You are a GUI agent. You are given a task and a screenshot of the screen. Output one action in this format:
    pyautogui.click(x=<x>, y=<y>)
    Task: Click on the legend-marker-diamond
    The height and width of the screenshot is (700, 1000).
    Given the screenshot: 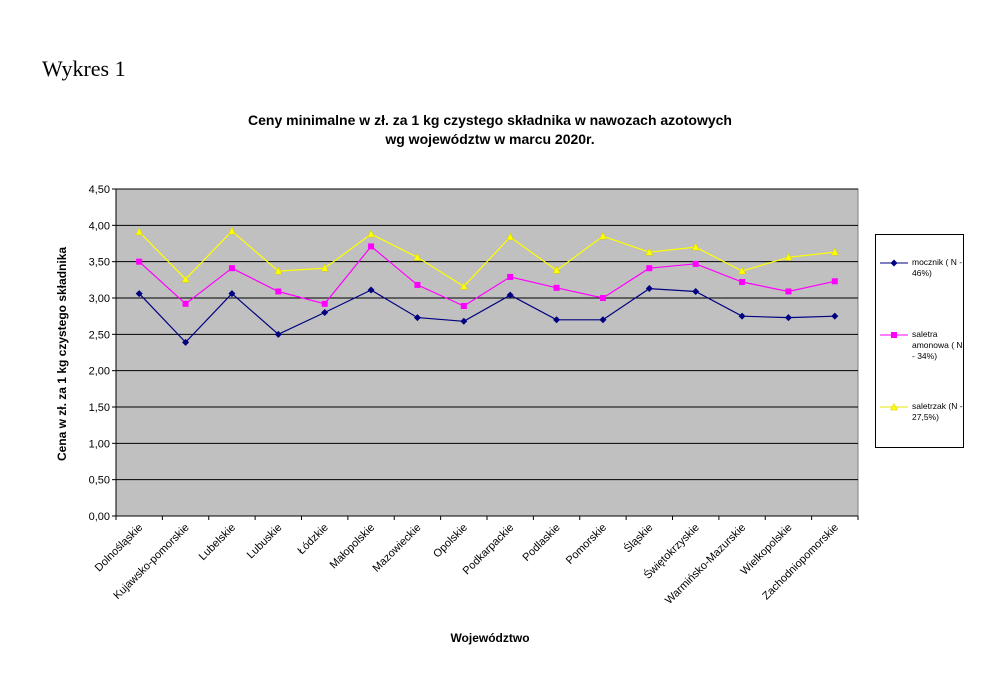 What is the action you would take?
    pyautogui.click(x=894, y=263)
    